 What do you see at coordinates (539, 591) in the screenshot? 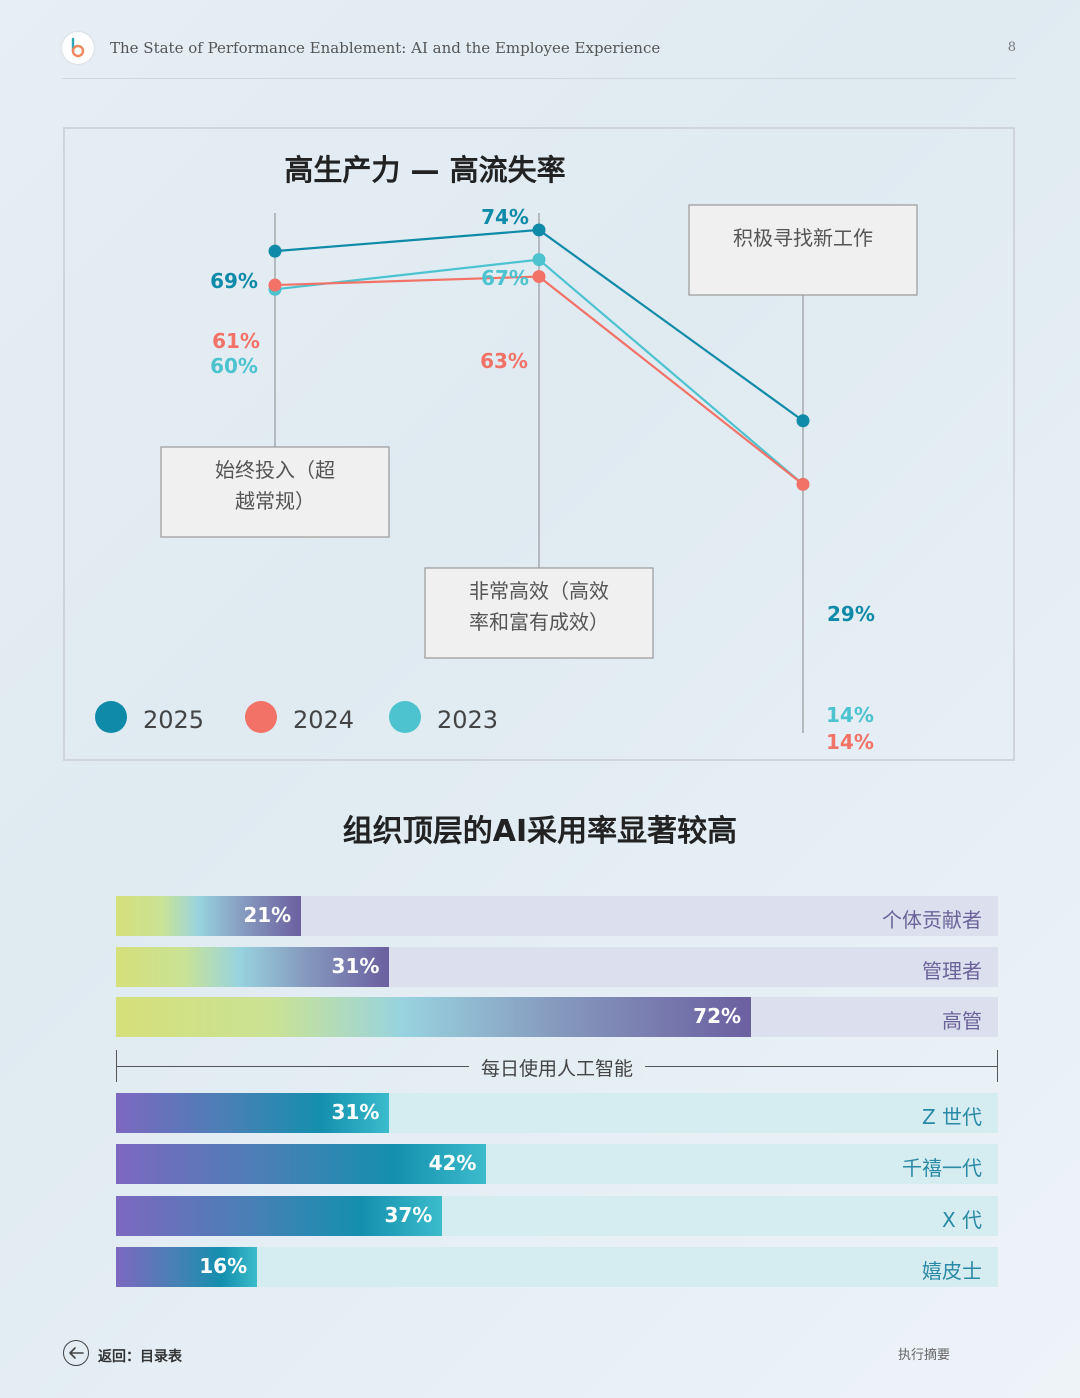
I see `annotation-text-2: 非常高效（高效` at bounding box center [539, 591].